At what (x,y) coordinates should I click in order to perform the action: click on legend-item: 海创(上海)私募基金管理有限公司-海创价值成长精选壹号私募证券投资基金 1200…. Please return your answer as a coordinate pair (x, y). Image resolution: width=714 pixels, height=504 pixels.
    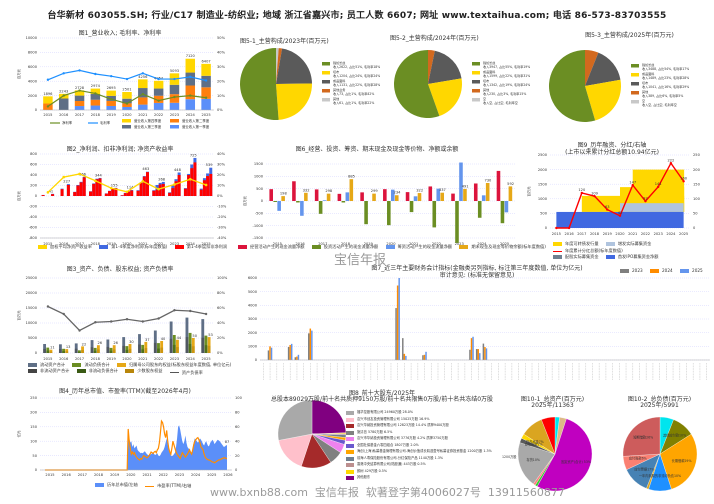
    Looking at the image, I should click on (426, 451).